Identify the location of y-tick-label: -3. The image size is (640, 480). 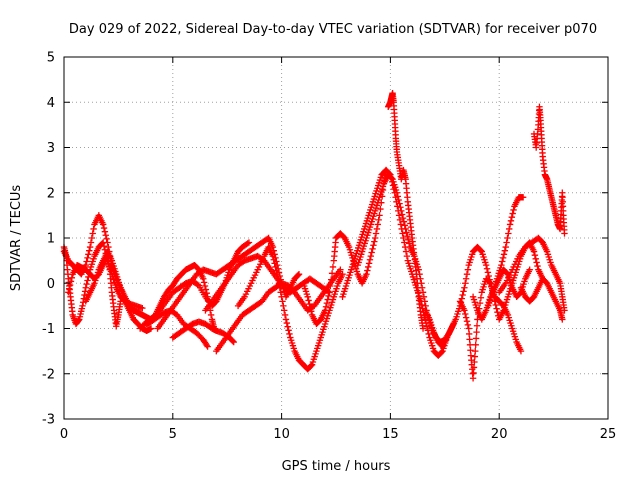
(48, 420).